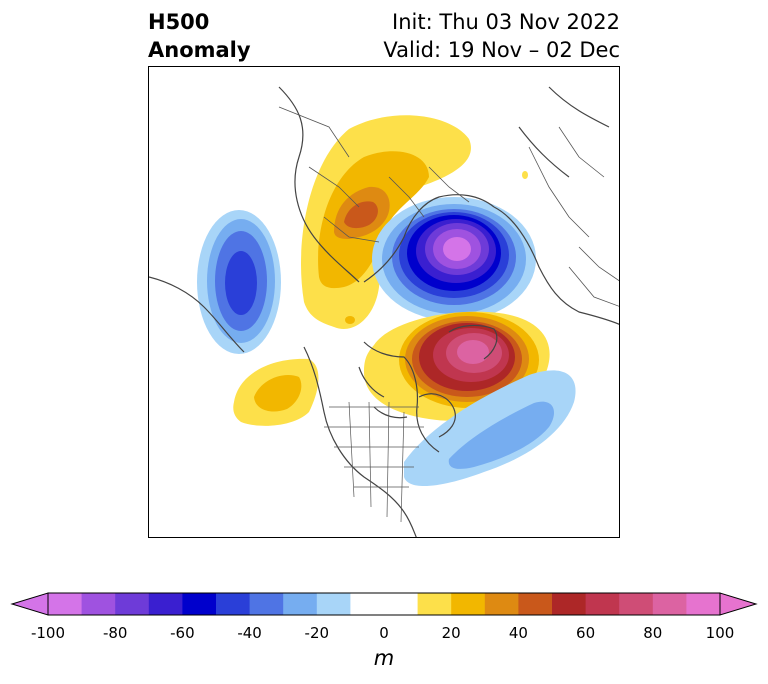 This screenshot has width=768, height=684. I want to click on colorbar-tick-label: -80, so click(115, 633).